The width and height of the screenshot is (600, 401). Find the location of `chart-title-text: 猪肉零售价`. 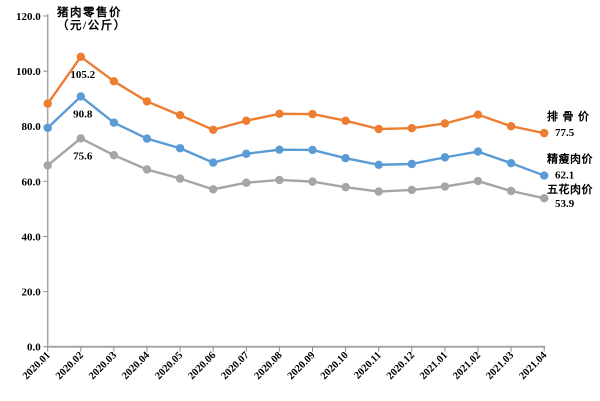

chart-title-text: 猪肉零售价 is located at coordinates (89, 13).